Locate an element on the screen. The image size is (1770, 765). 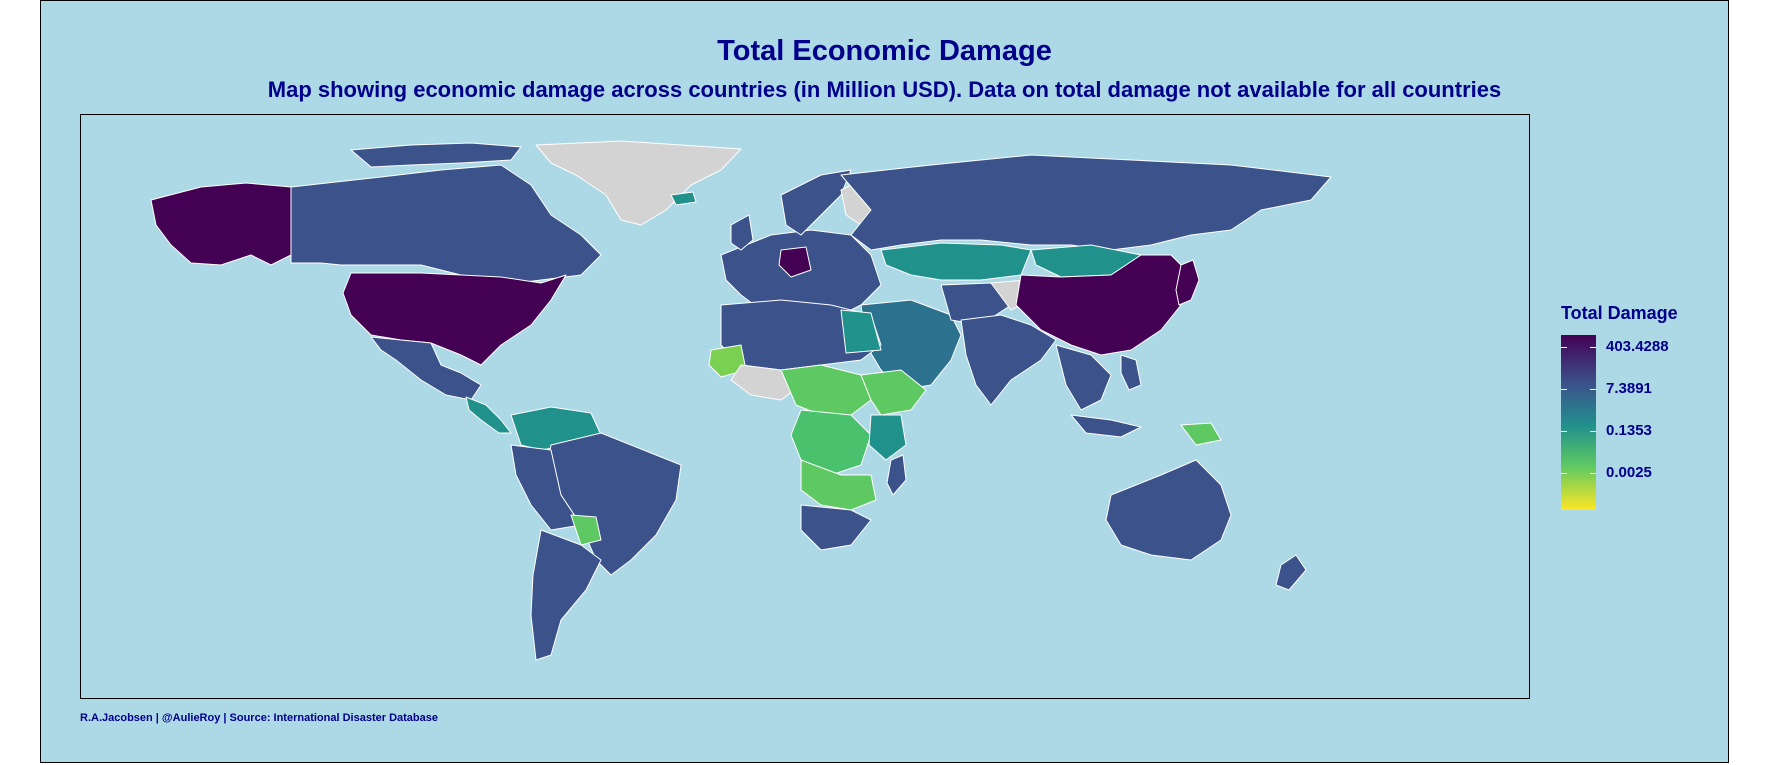
region-horn-africa is located at coordinates (893, 392).